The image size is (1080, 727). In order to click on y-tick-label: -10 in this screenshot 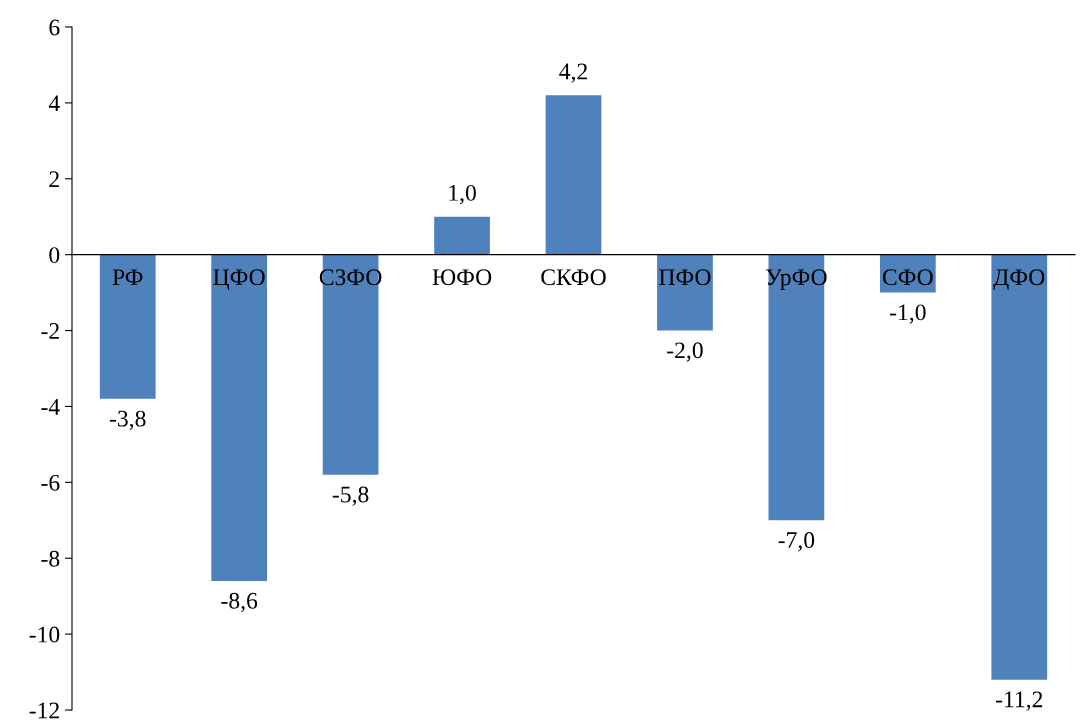, I will do `click(44, 634)`.